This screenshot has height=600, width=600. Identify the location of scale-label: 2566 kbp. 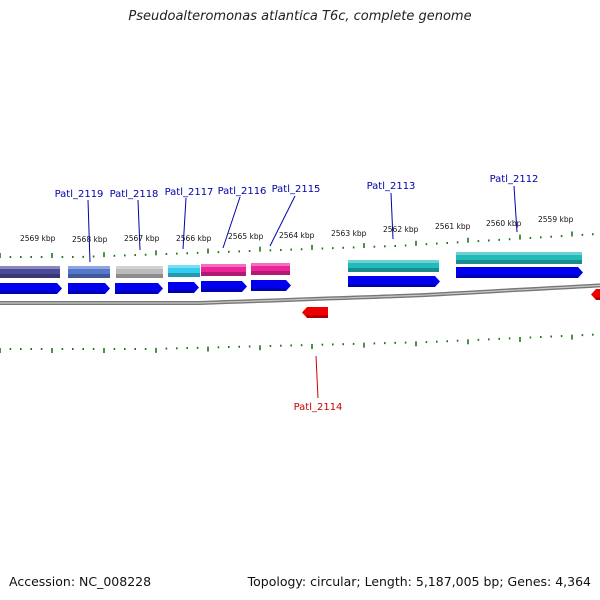
(194, 238).